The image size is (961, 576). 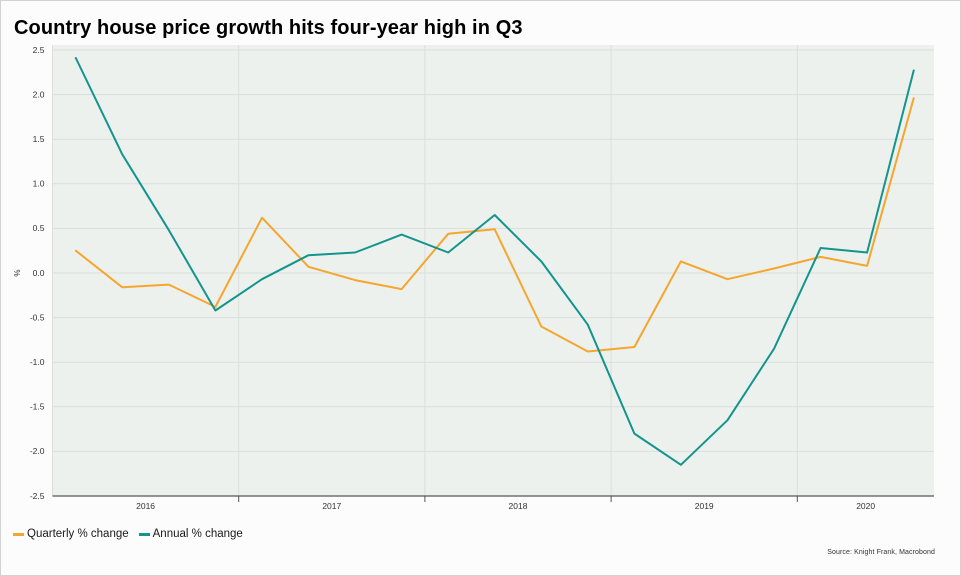 I want to click on legend-label-annual: Annual % change, so click(x=197, y=534).